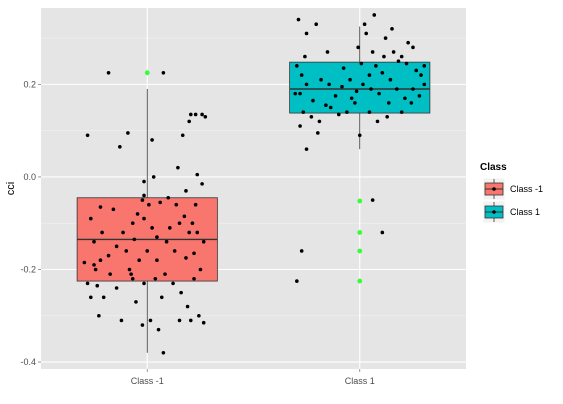  Describe the element at coordinates (28, 269) in the screenshot. I see `y-tick-label: -0.2` at that location.